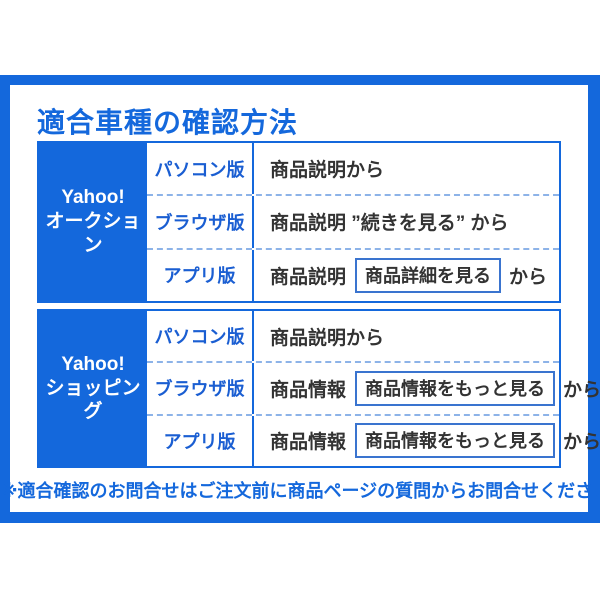  What do you see at coordinates (93, 400) in the screenshot?
I see `service-name-line2: ショッピング` at bounding box center [93, 400].